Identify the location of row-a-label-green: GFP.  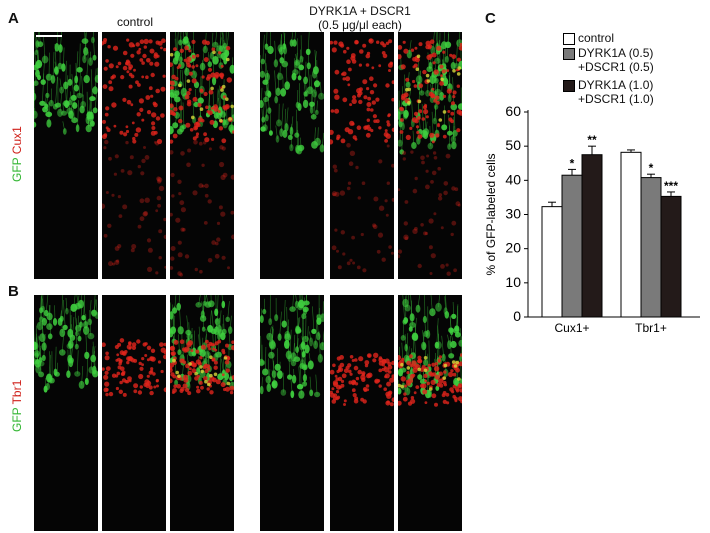
(17, 169).